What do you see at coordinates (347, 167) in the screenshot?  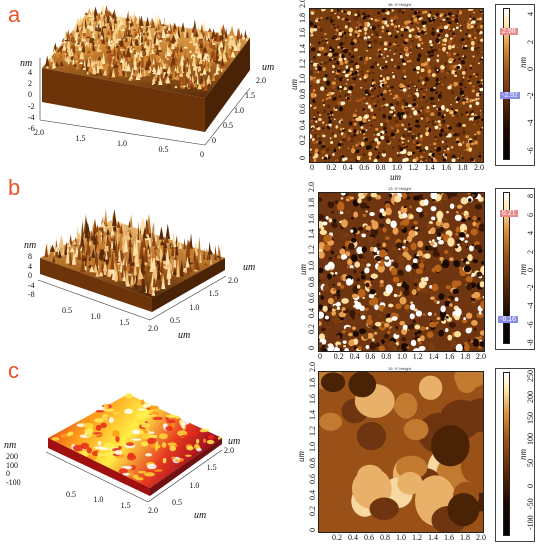 I see `map-x-tick: 0.4` at bounding box center [347, 167].